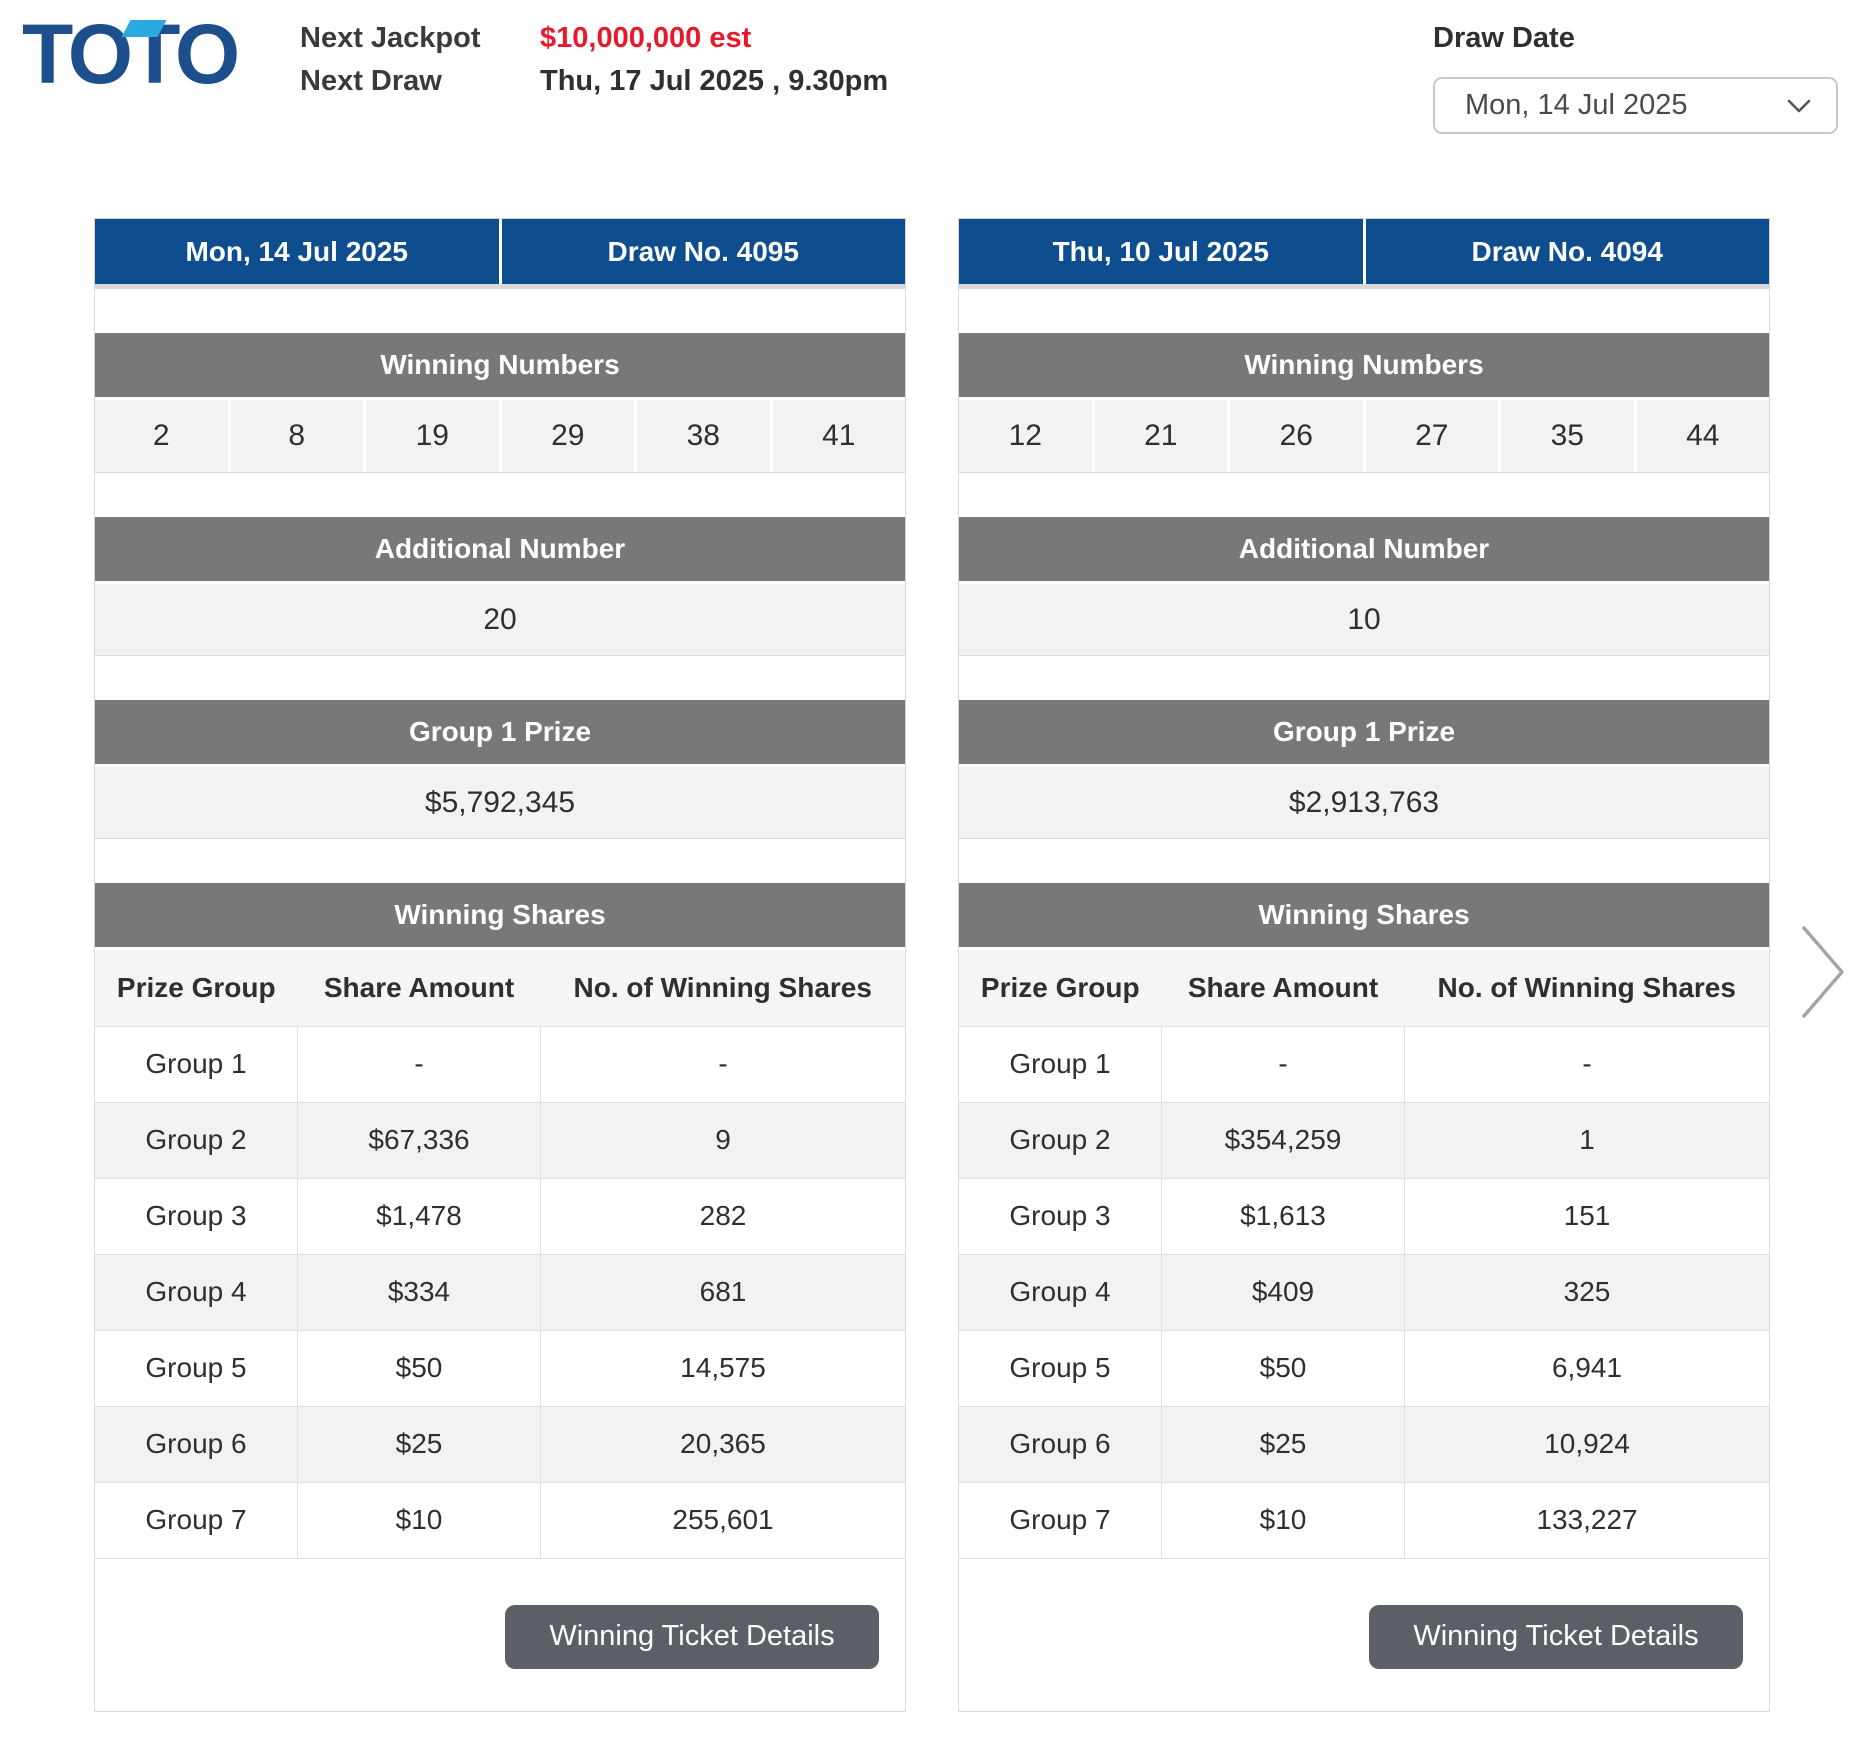 This screenshot has width=1864, height=1750. What do you see at coordinates (419, 1216) in the screenshot?
I see `share-amount-cell: $1,478` at bounding box center [419, 1216].